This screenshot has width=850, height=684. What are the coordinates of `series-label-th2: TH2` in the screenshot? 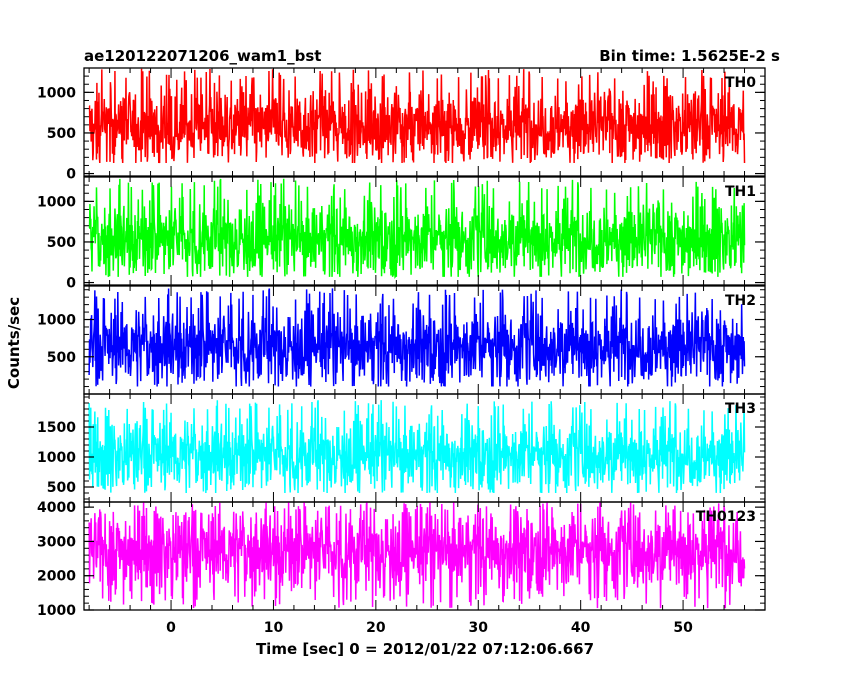 It's located at (740, 301).